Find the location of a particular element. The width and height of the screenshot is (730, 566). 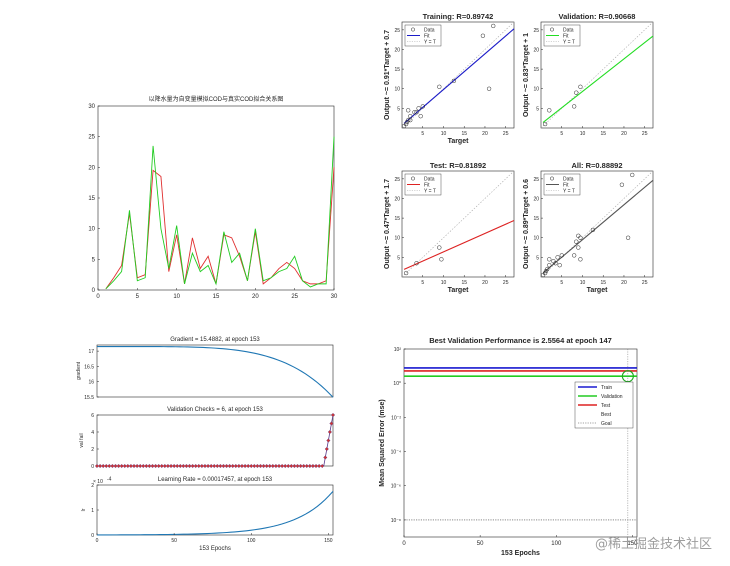

validation-y-tick-label: 5 is located at coordinates (537, 109).